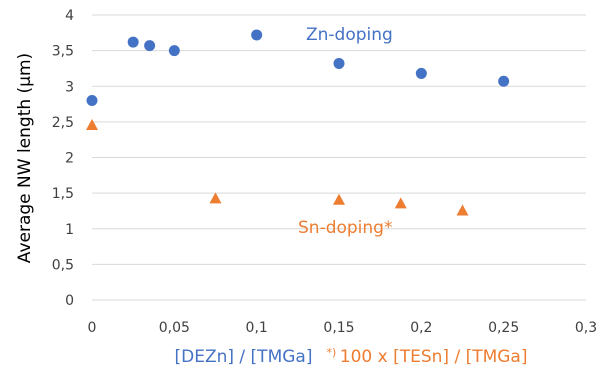  Describe the element at coordinates (174, 328) in the screenshot. I see `x-tick-label: 0,05` at that location.